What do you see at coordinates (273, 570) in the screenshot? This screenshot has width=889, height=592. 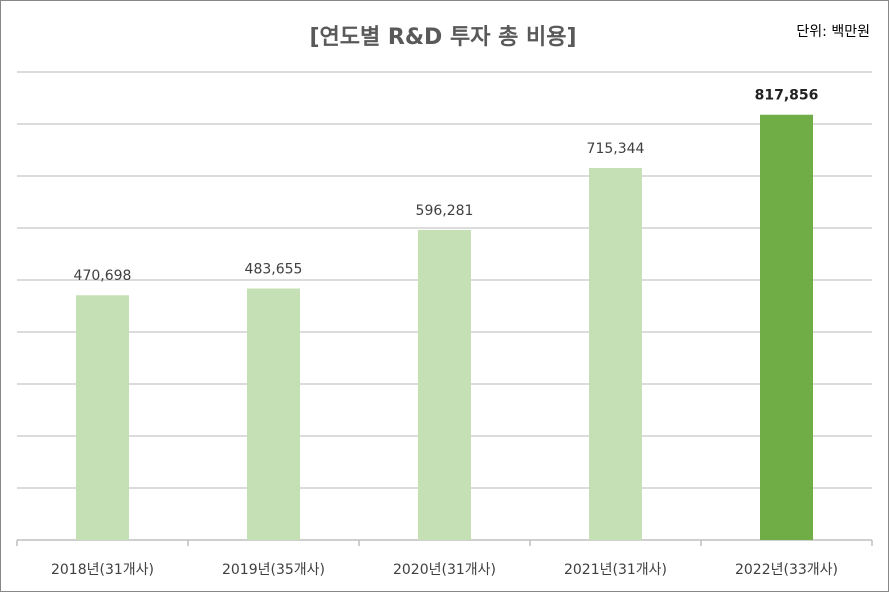 I see `x-tick-label: 2019년(35개사)` at bounding box center [273, 570].